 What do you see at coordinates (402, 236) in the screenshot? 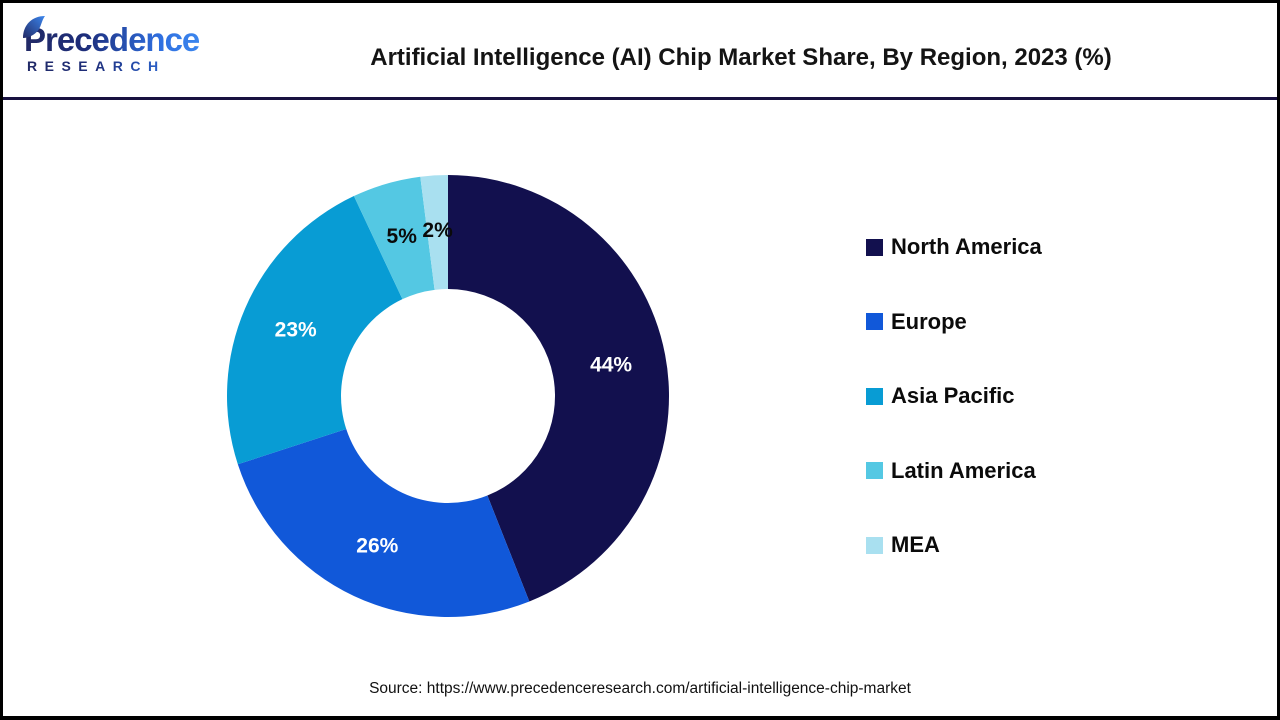
I see `slice-label-latin-america: 5%` at bounding box center [402, 236].